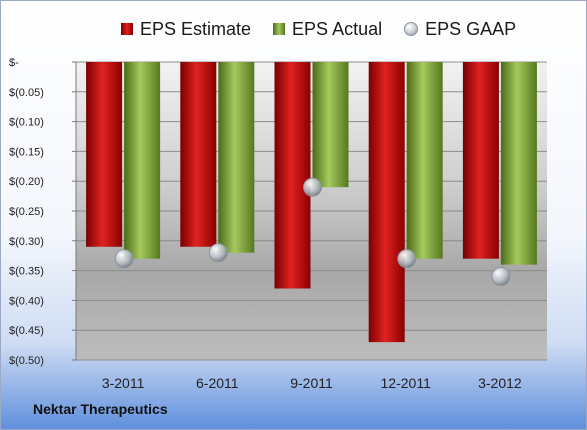 The image size is (587, 430). I want to click on y-tick-label: $(0.05), so click(26, 93).